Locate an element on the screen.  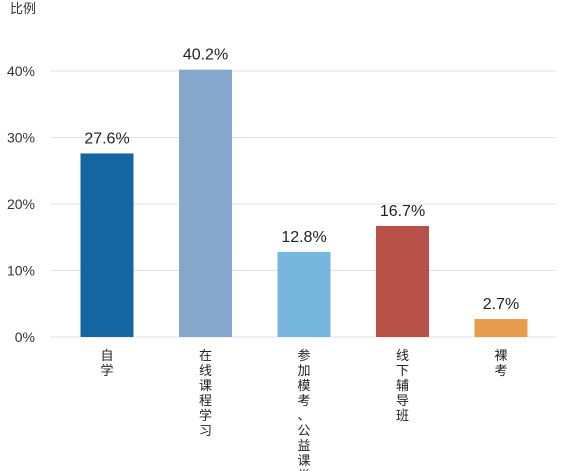
data-label: 12.8% is located at coordinates (303, 237).